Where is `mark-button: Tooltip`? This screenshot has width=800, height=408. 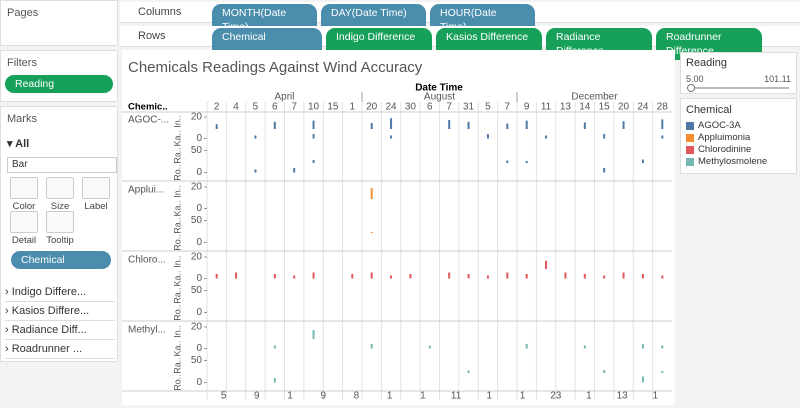 mark-button: Tooltip is located at coordinates (60, 228).